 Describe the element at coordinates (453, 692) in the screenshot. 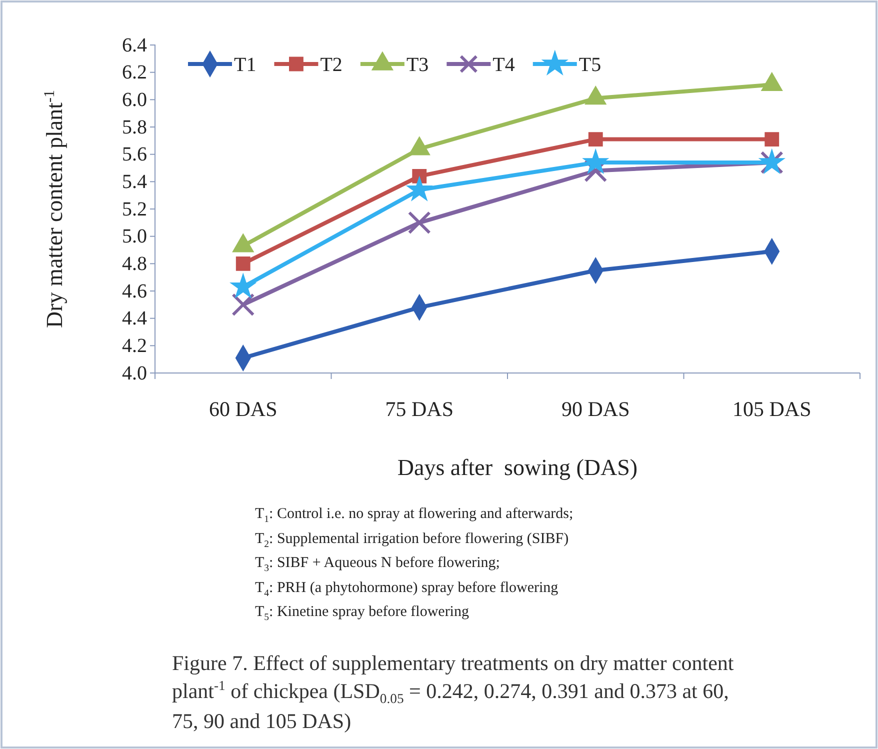

I see `text: Figure 7. Effect of supplementary treatments on dry matter content plant$^{-1}$ of chickpea (LSD$_{0.05}$ = 0.242, 0.274, 0.391 and 0.373 at 60, 75, 90 and 105 DAS)` at that location.